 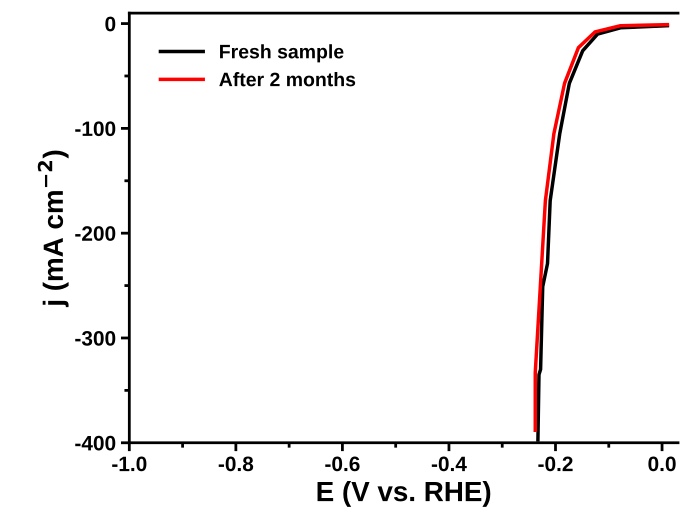 I want to click on x-axis-title: E (V vs. RHE), so click(x=404, y=493).